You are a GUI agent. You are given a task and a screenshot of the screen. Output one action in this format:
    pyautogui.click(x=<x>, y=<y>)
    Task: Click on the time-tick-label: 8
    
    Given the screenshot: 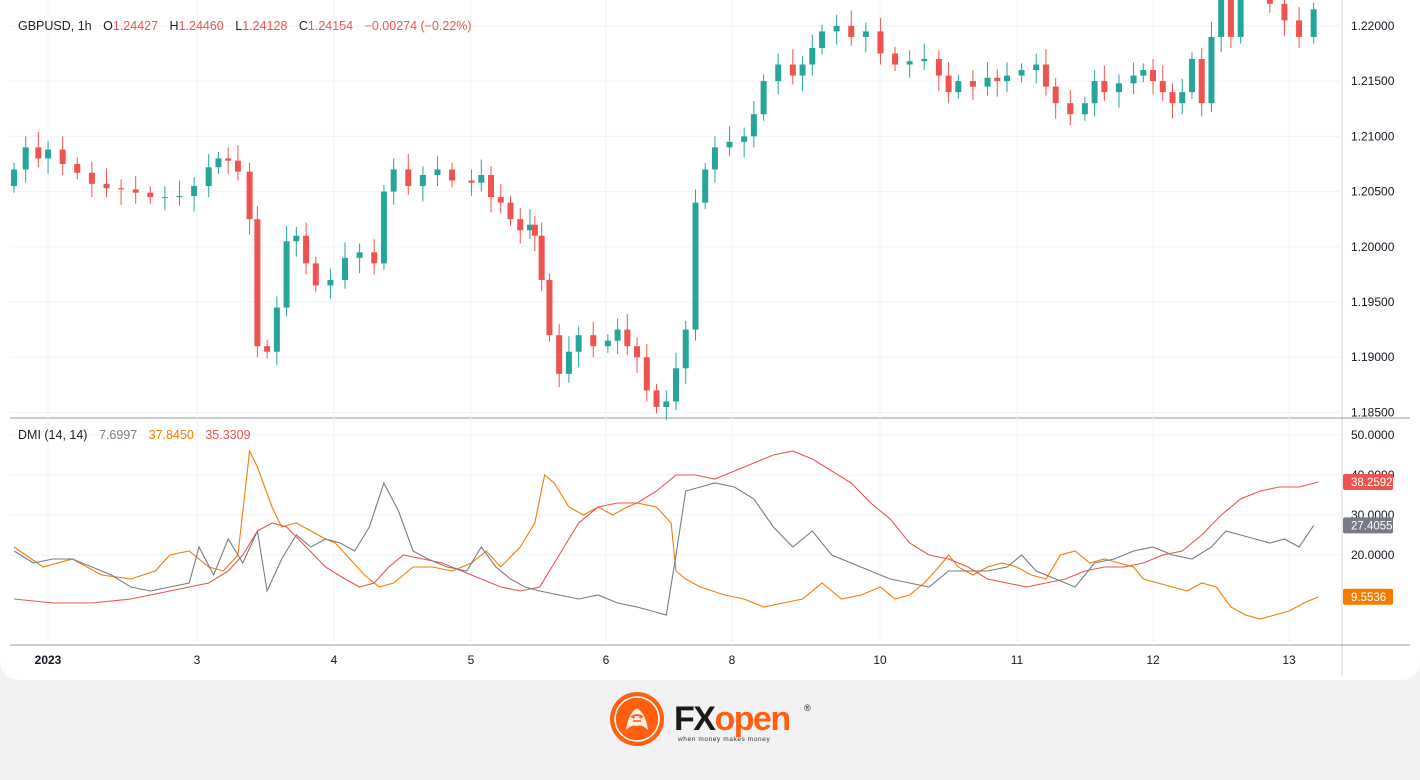 What is the action you would take?
    pyautogui.click(x=732, y=660)
    